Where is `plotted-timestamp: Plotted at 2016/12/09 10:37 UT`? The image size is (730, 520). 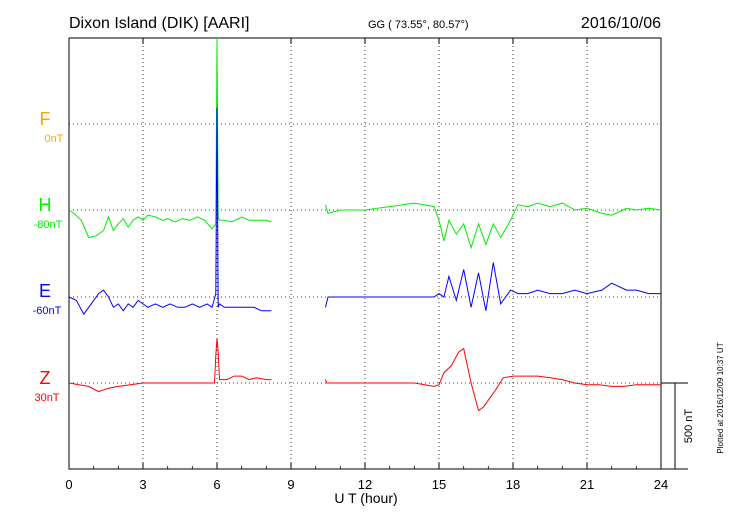 plotted-timestamp: Plotted at 2016/12/09 10:37 UT is located at coordinates (720, 397).